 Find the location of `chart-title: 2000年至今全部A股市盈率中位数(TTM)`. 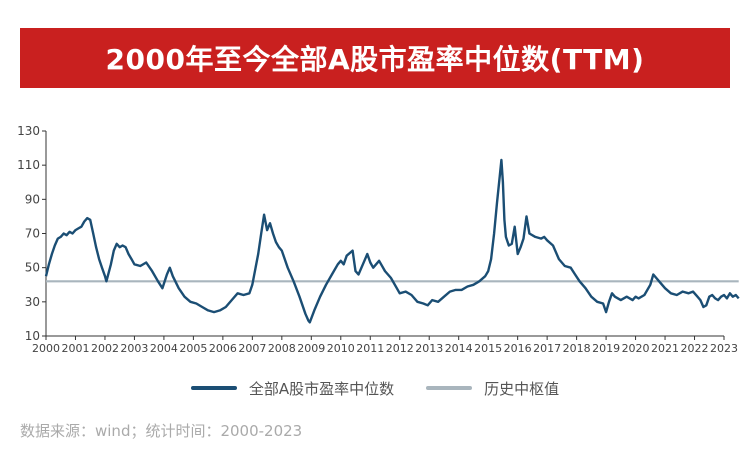

chart-title: 2000年至今全部A股市盈率中位数(TTM) is located at coordinates (375, 59).